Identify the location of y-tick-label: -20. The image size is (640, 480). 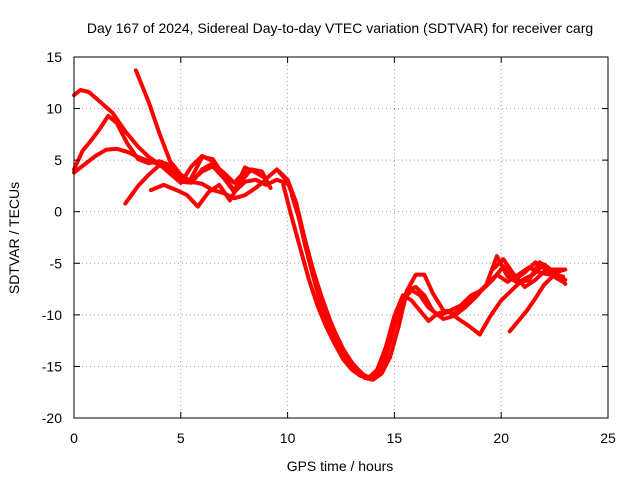
(52, 418).